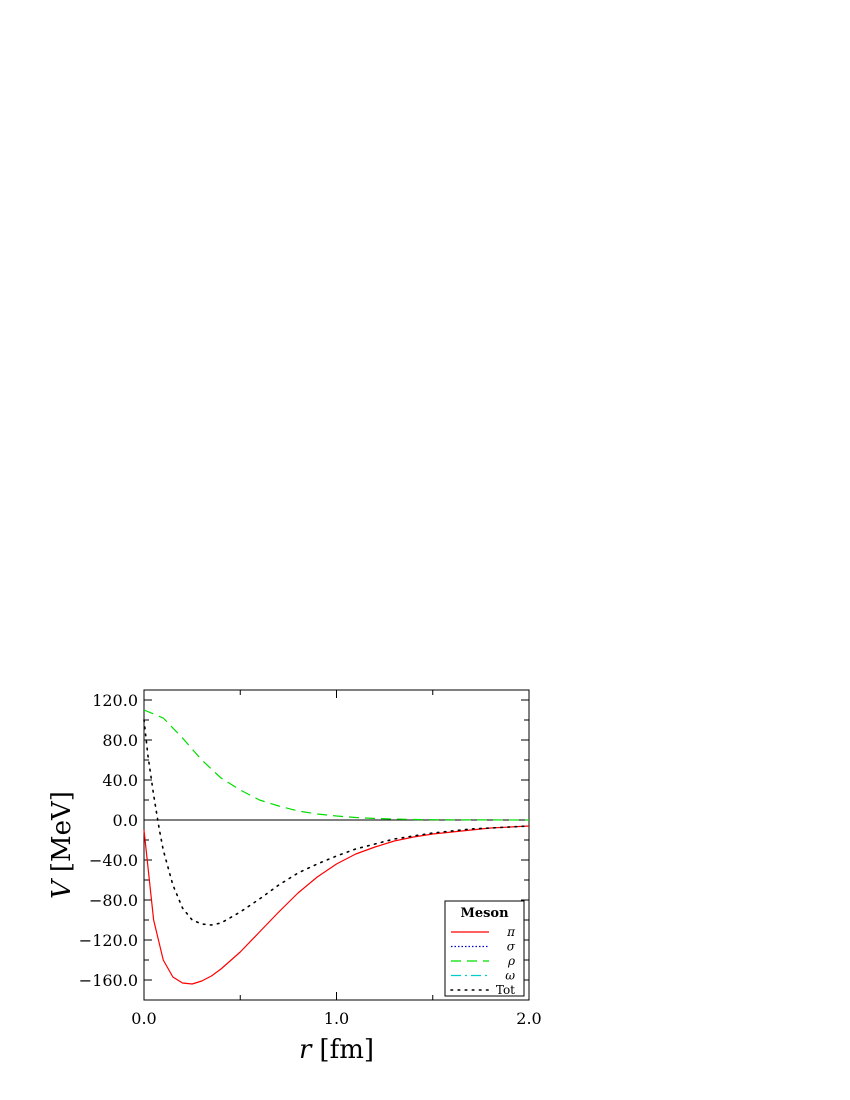 The height and width of the screenshot is (1100, 850). I want to click on x-tick-label: 1.0, so click(336, 1018).